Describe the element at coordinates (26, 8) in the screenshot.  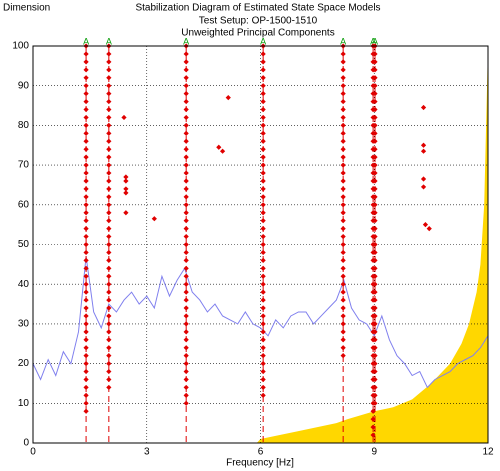
I see `y-axis-label: Dimension` at that location.